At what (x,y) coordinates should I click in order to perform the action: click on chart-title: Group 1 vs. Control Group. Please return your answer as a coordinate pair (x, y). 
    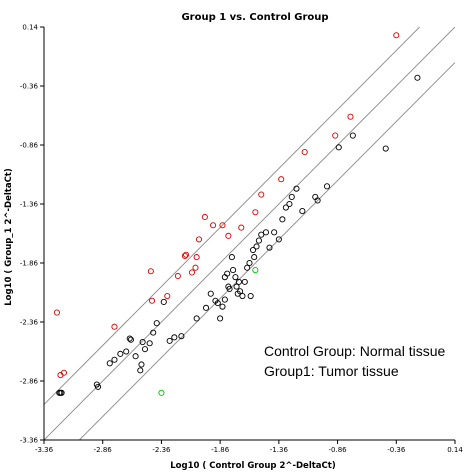
    Looking at the image, I should click on (254, 17).